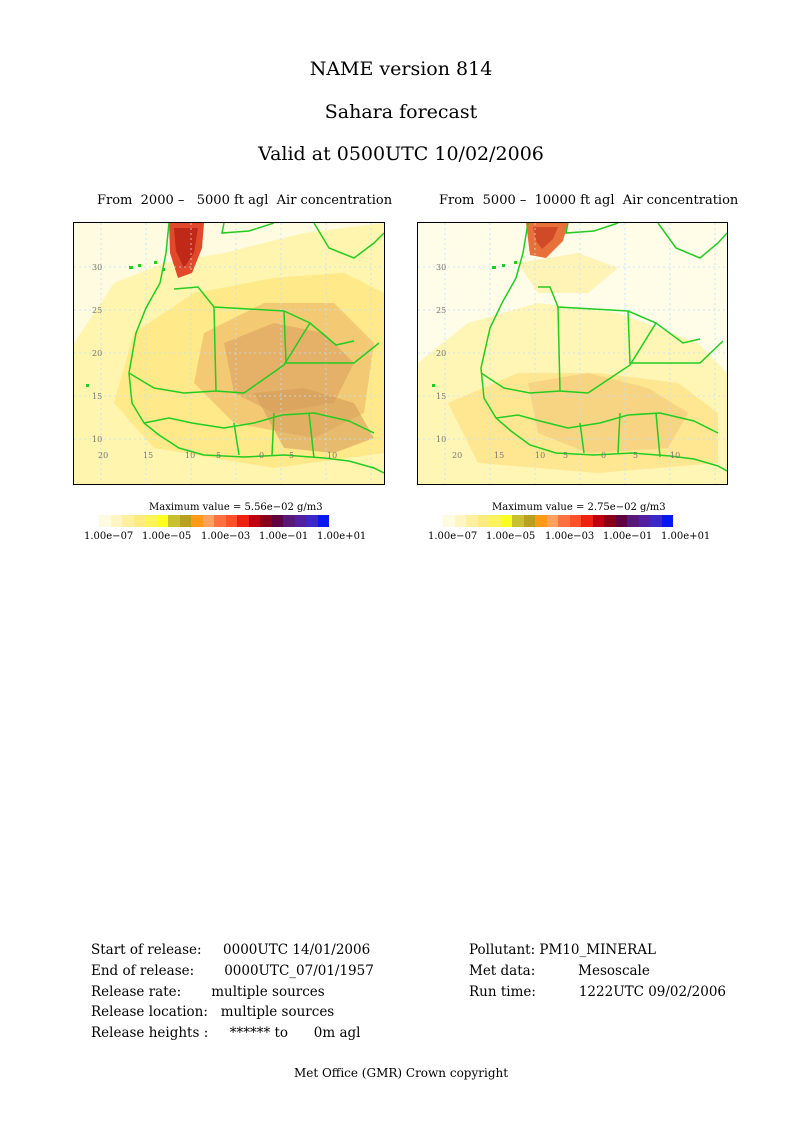 This screenshot has height=1134, width=802. What do you see at coordinates (226, 1033) in the screenshot?
I see `release-heights: Release heights : ****** to 0m agl` at bounding box center [226, 1033].